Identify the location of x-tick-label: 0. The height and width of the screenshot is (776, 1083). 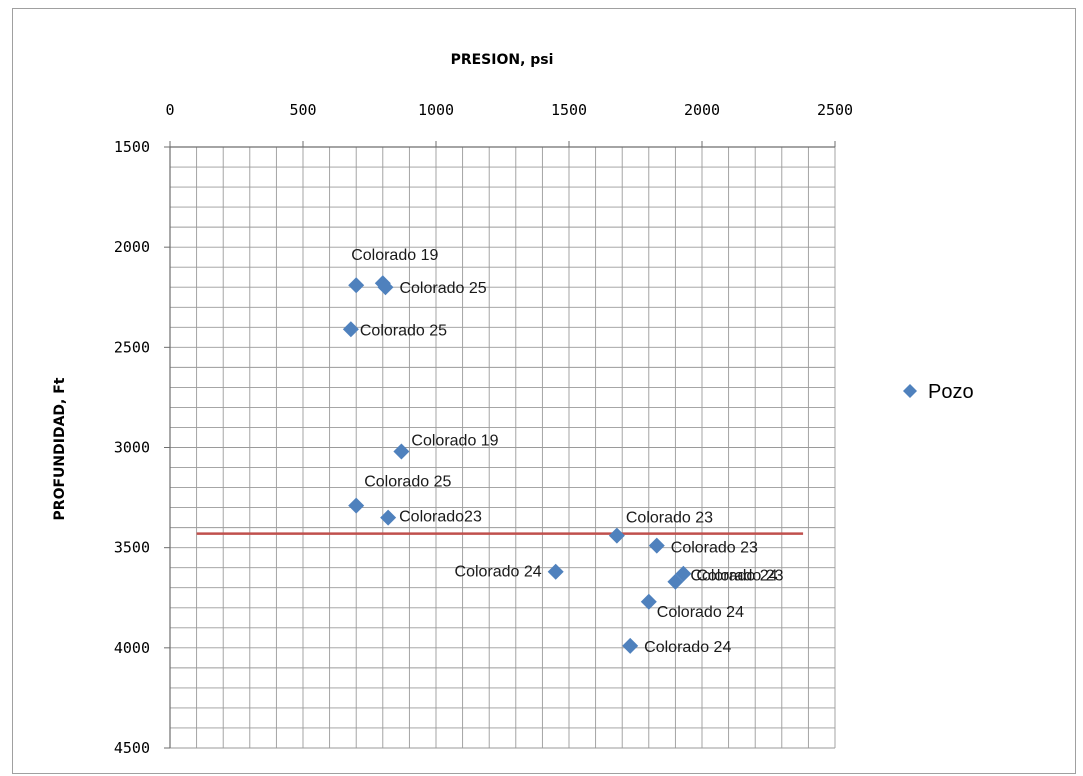
(169, 110).